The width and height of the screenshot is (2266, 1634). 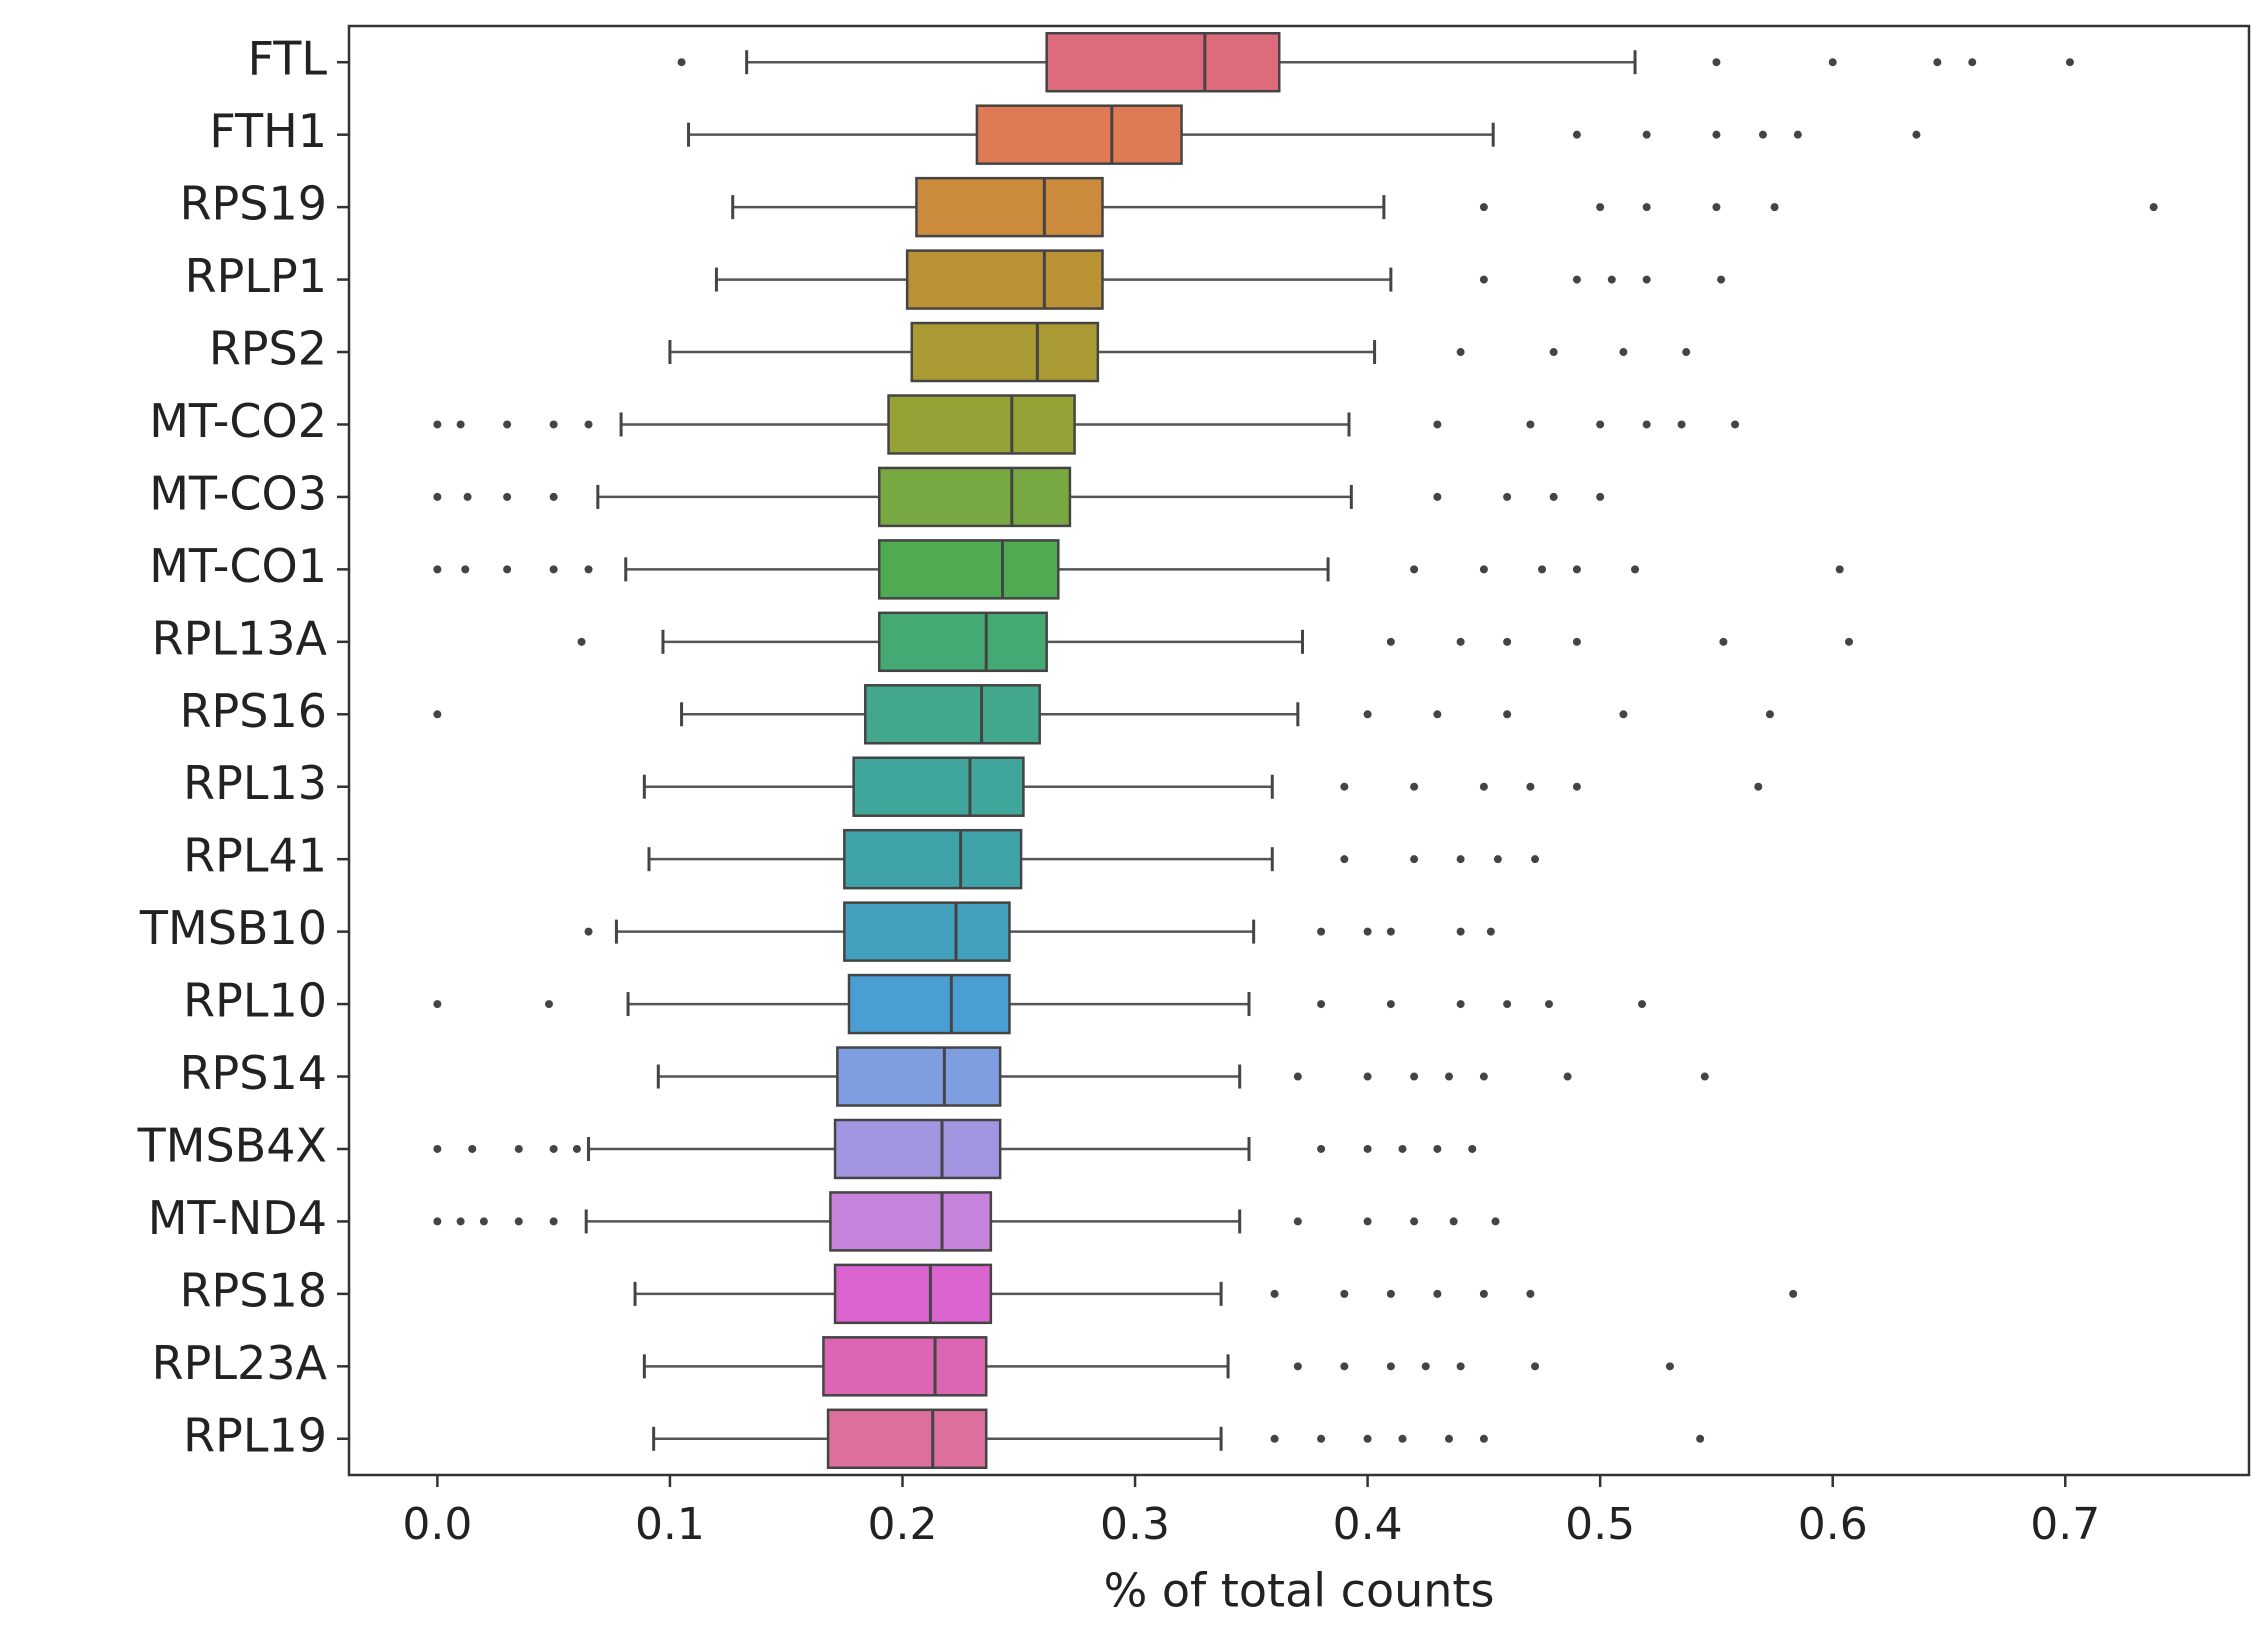 What do you see at coordinates (268, 131) in the screenshot?
I see `y-tick-label: FTH1` at bounding box center [268, 131].